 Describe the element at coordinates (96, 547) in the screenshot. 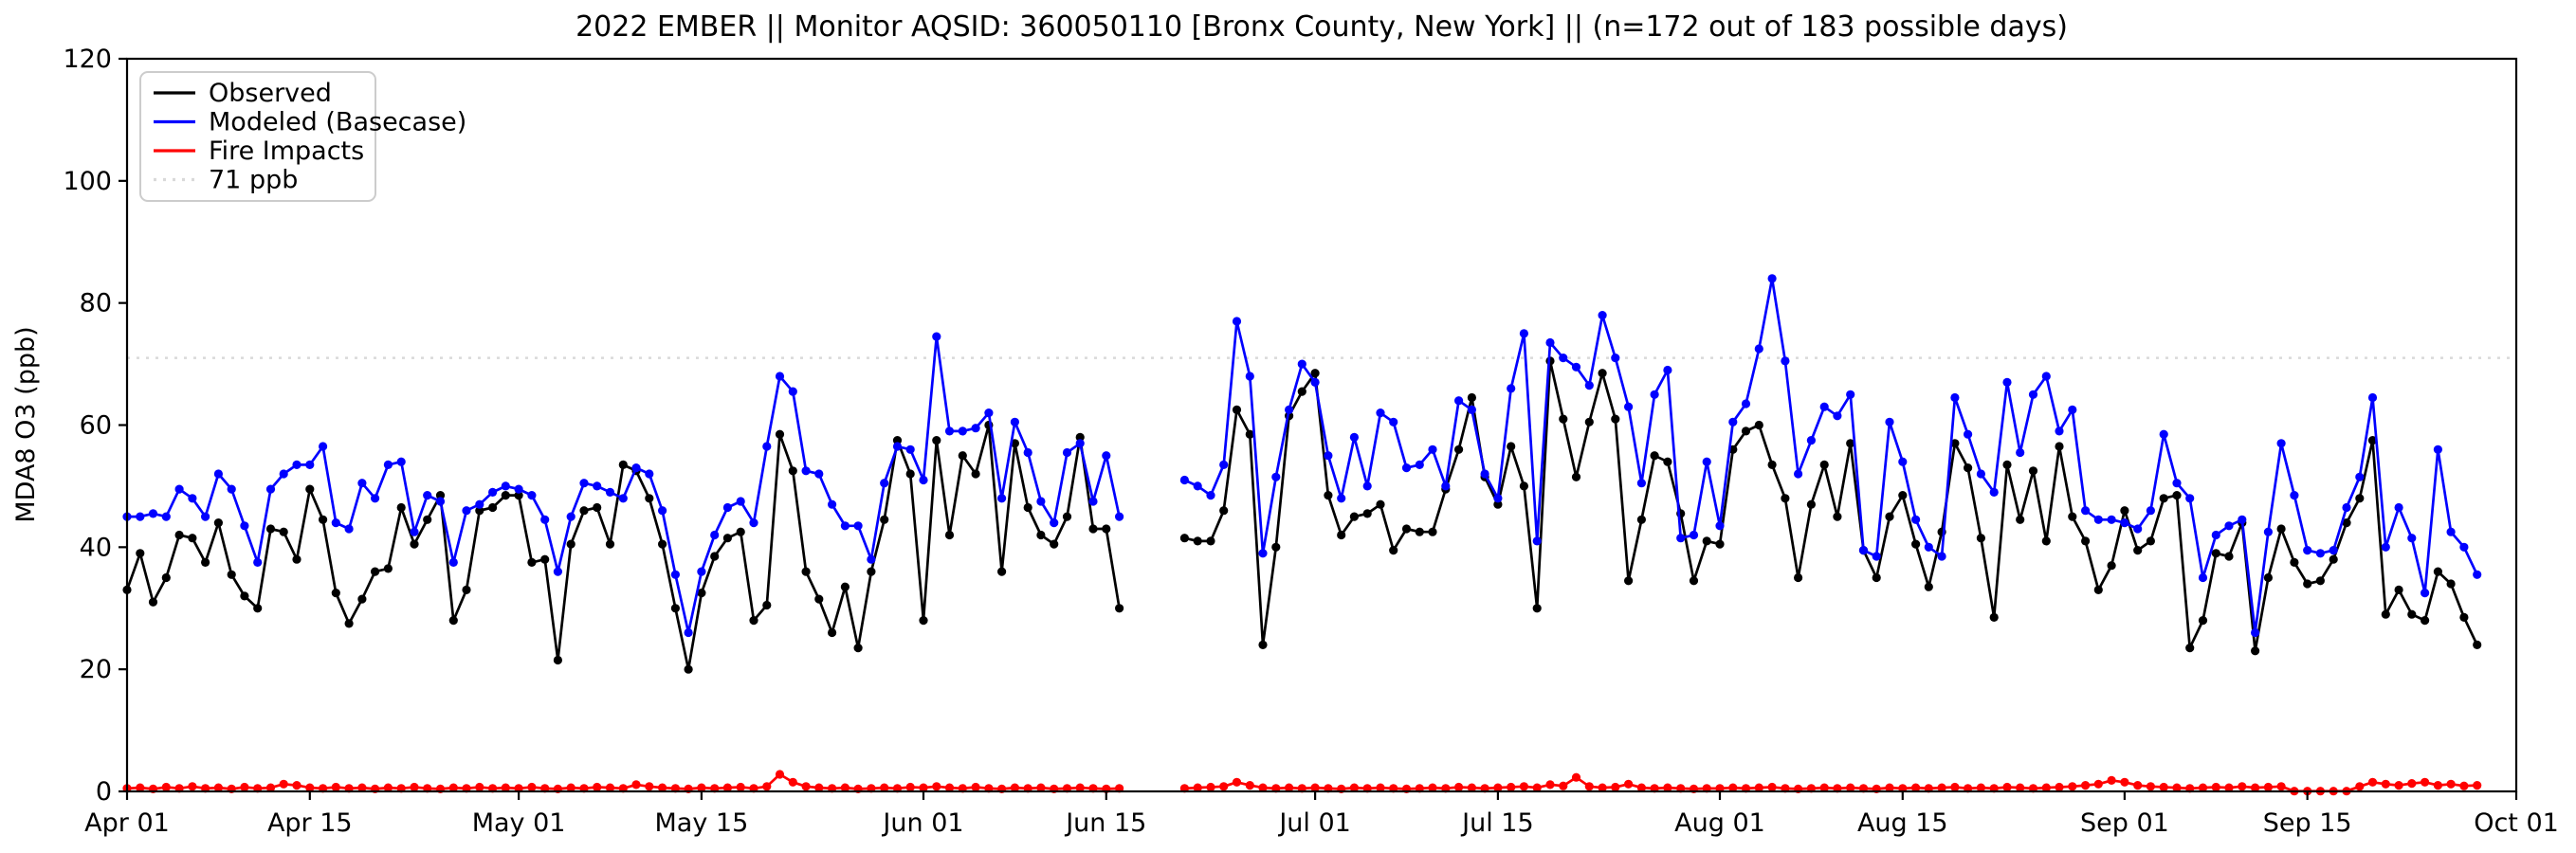

I see `y-tick-label: 40` at that location.